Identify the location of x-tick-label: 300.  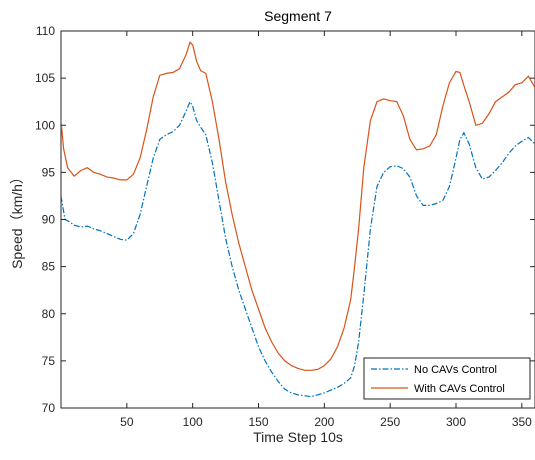
(456, 422).